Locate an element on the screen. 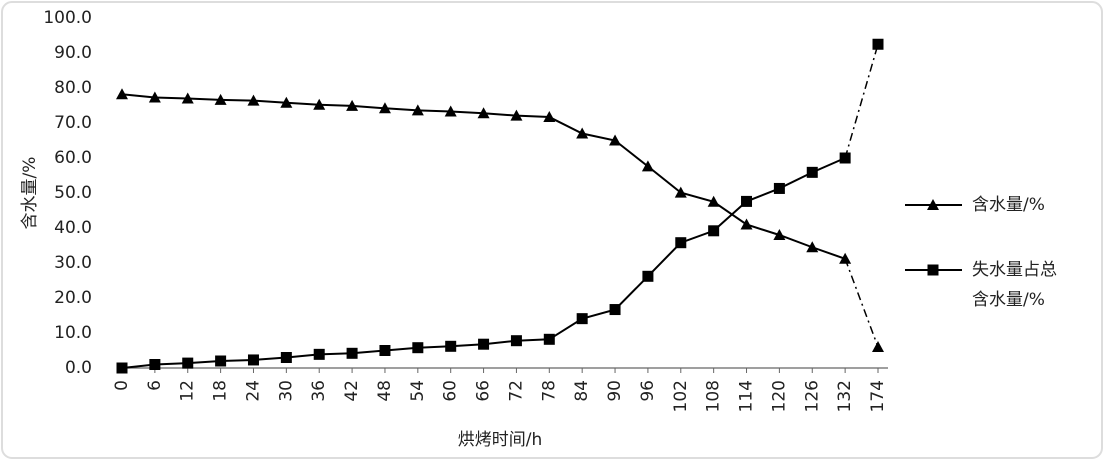 The width and height of the screenshot is (1104, 460). x-tick-label: 48 is located at coordinates (385, 391).